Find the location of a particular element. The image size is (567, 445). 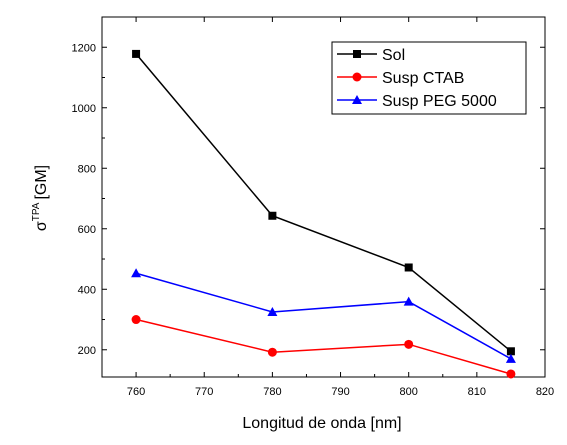

x-tick-label: 800 is located at coordinates (409, 392).